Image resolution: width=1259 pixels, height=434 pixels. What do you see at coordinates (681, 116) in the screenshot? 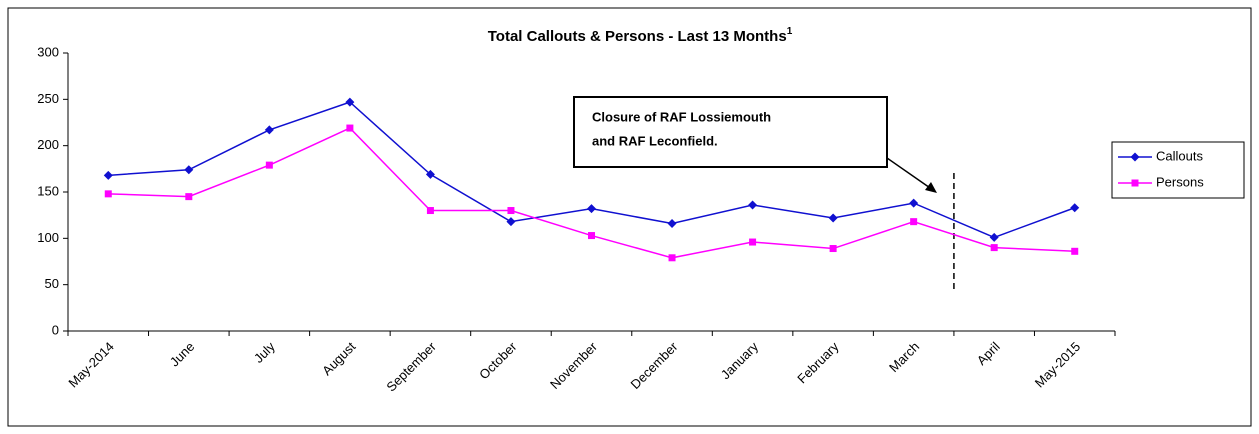
I see `annotation-line: Closure of RAF Lossiemouth` at bounding box center [681, 116].